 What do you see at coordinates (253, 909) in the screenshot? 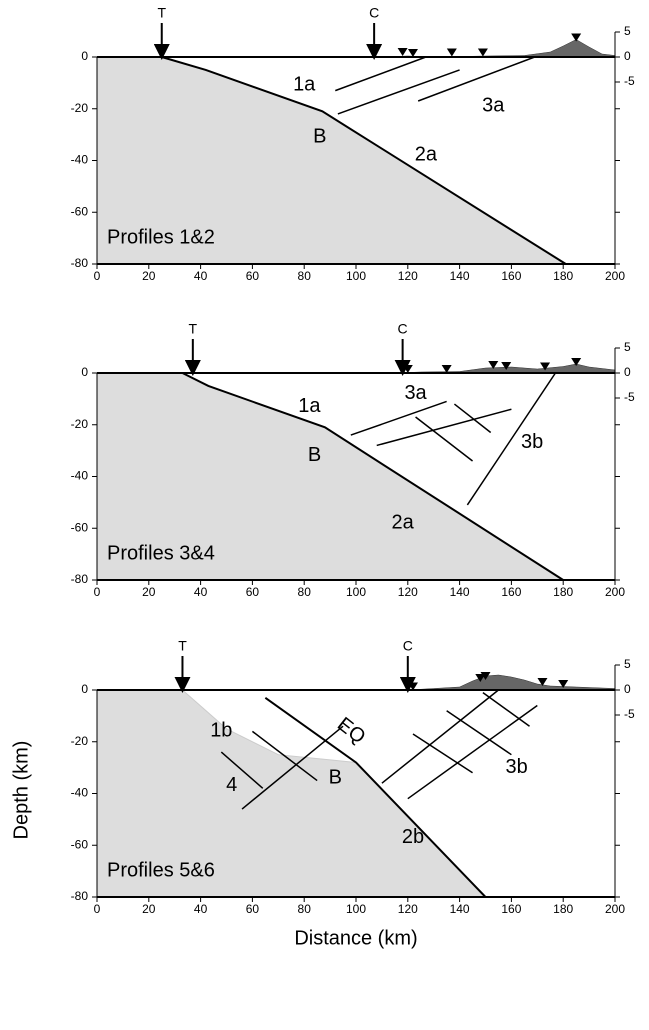
I see `x-tick-label: 60` at bounding box center [253, 909].